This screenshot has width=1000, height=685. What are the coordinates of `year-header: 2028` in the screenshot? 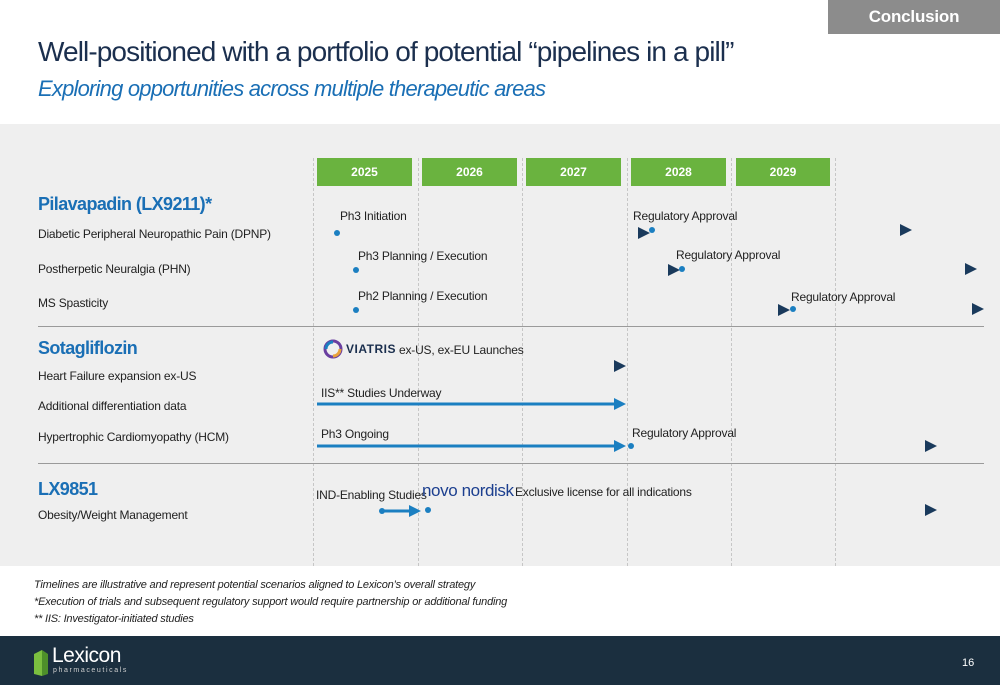 It's located at (678, 172).